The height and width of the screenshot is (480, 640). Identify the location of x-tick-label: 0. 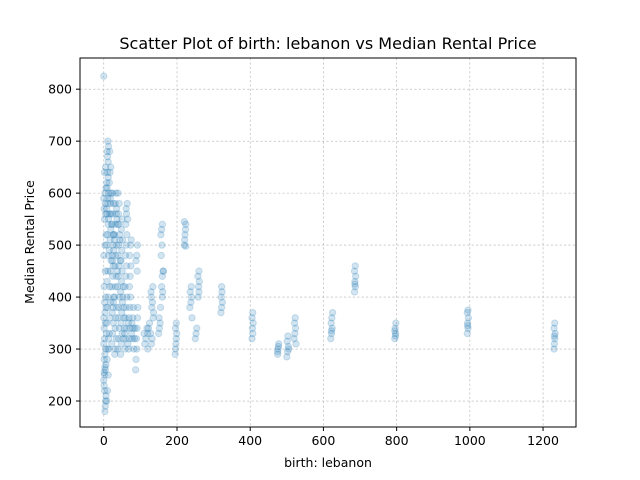
(104, 440).